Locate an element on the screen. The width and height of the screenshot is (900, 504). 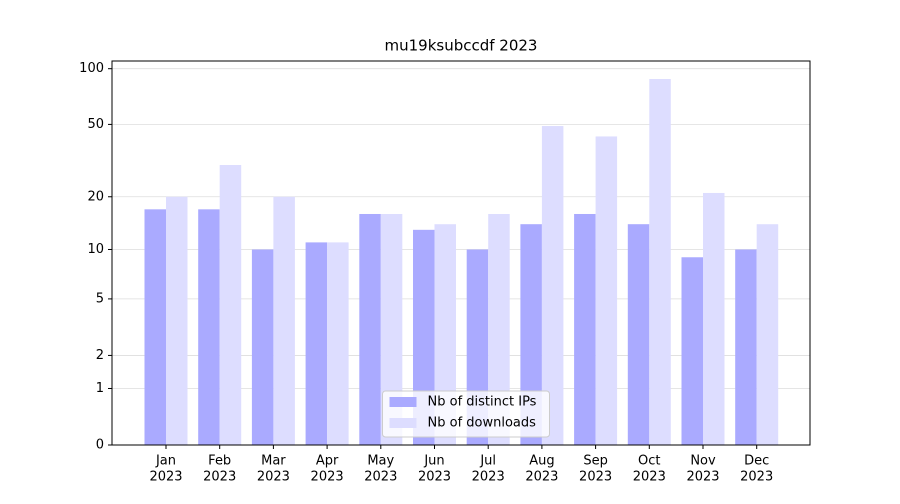
legend-box is located at coordinates (466, 414).